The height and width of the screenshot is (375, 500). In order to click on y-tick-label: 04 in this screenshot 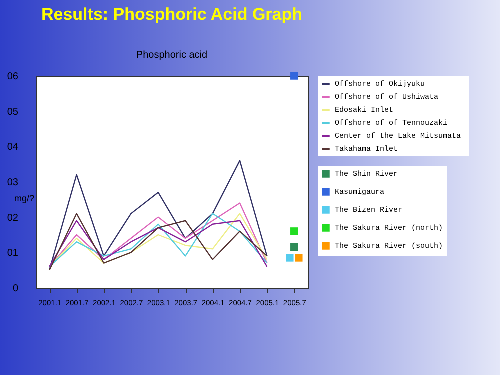, I will do `click(13, 148)`.